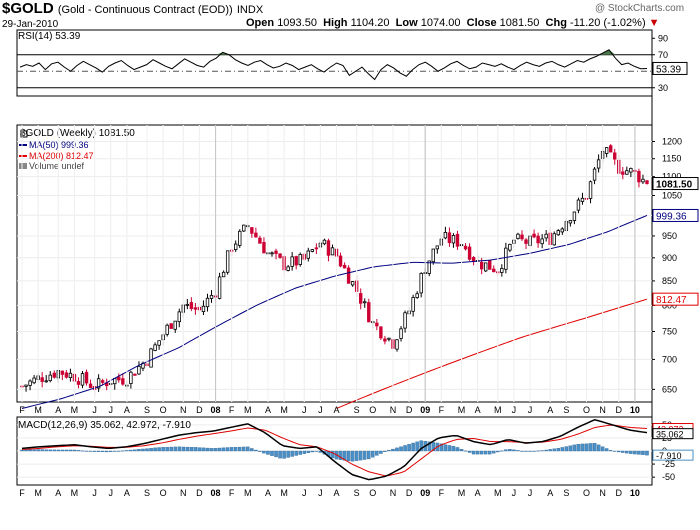 Image resolution: width=700 pixels, height=530 pixels. Describe the element at coordinates (654, 23) in the screenshot. I see `down-triangle-icon: ▼` at that location.